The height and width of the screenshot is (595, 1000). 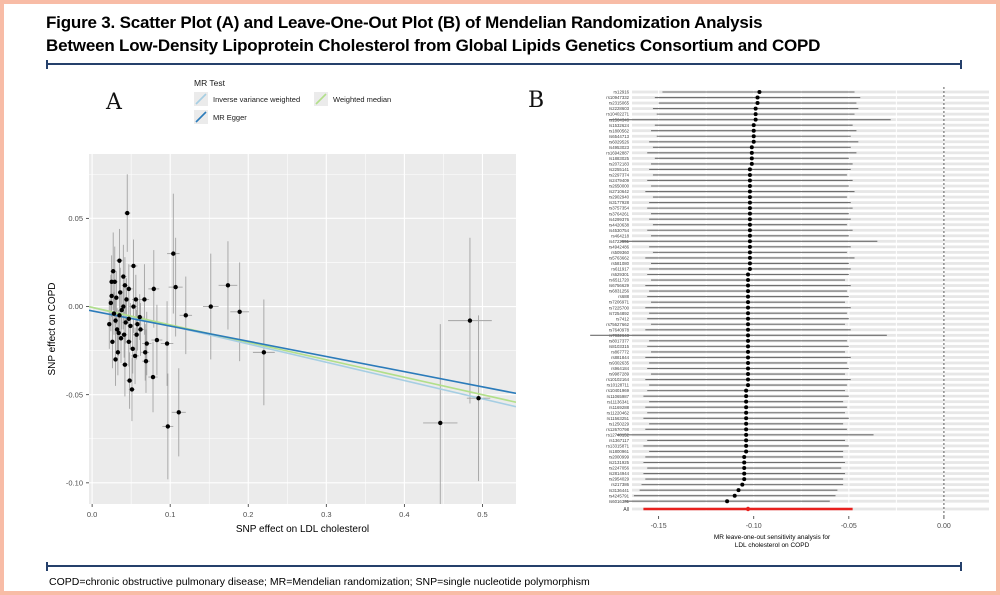 I want to click on snp-label: rs611917, so click(x=620, y=269).